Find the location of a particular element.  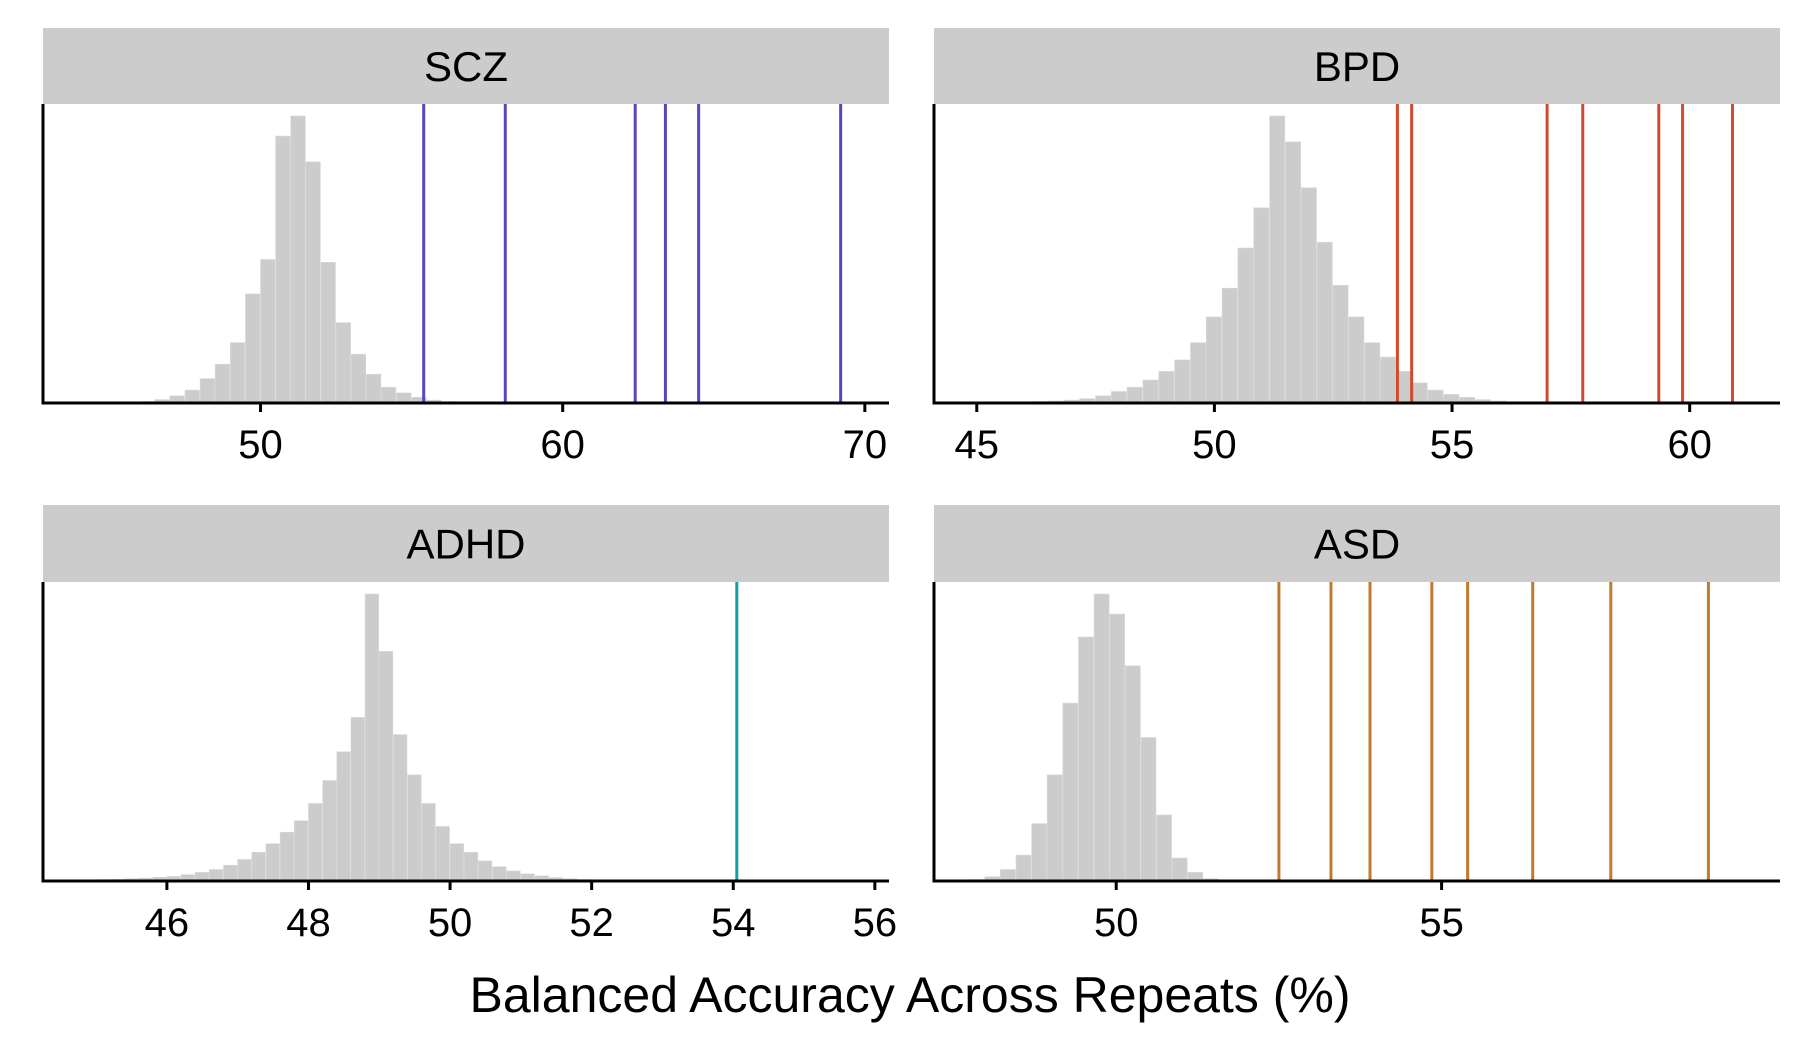

x-tick-label: 52 is located at coordinates (591, 923).